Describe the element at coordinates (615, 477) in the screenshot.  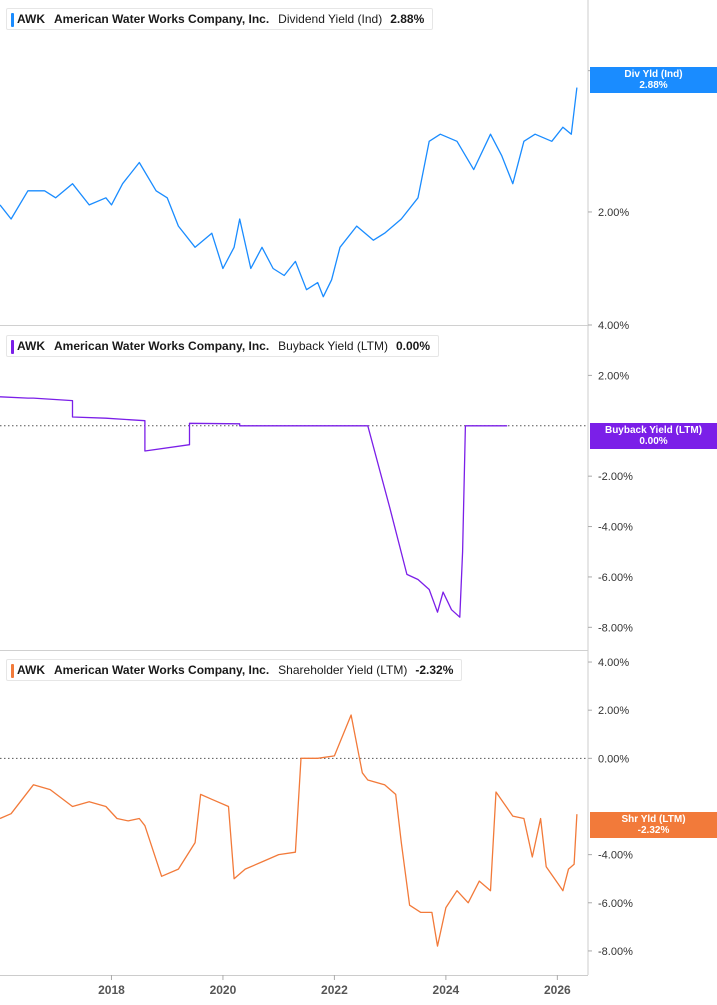
I see `y-tick-label: -2.00%` at that location.